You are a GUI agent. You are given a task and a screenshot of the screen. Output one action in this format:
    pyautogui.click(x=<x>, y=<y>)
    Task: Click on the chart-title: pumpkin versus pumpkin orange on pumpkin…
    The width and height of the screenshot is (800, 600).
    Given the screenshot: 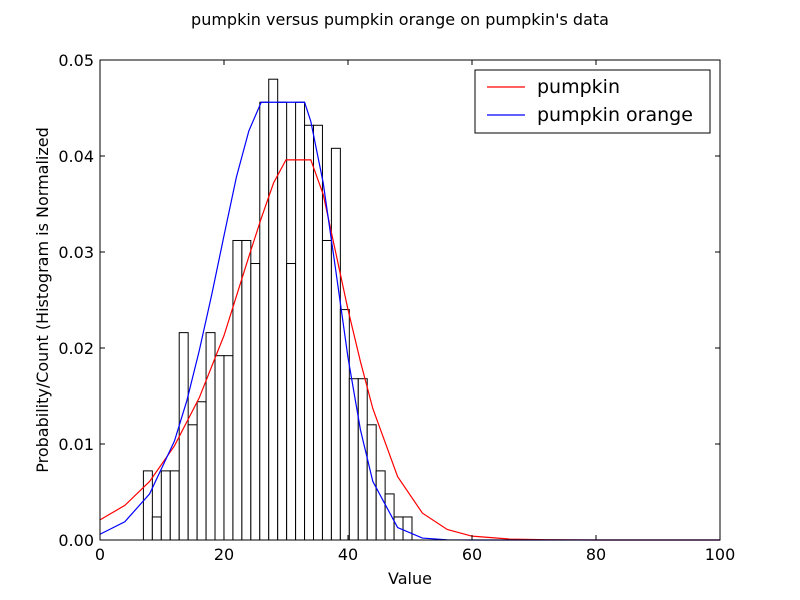 What is the action you would take?
    pyautogui.click(x=400, y=19)
    